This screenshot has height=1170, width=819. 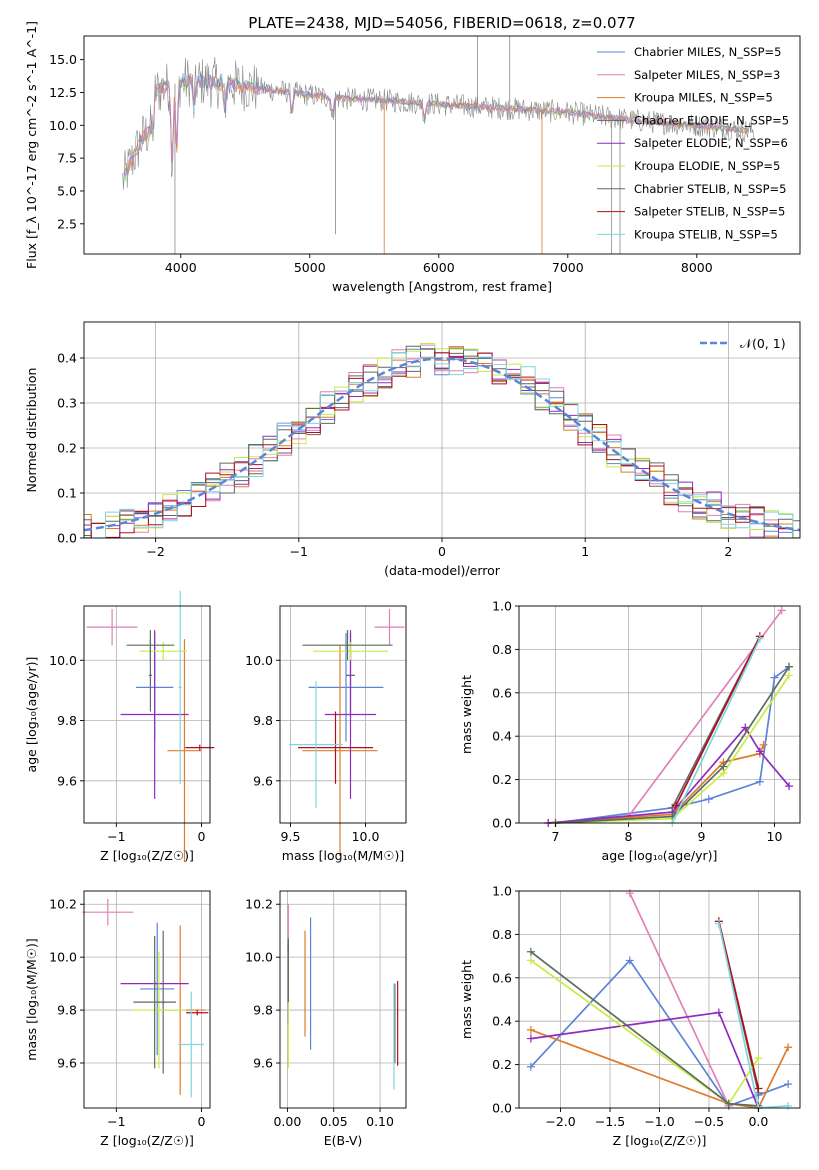 What do you see at coordinates (629, 836) in the screenshot?
I see `x-tick-label: 8` at bounding box center [629, 836].